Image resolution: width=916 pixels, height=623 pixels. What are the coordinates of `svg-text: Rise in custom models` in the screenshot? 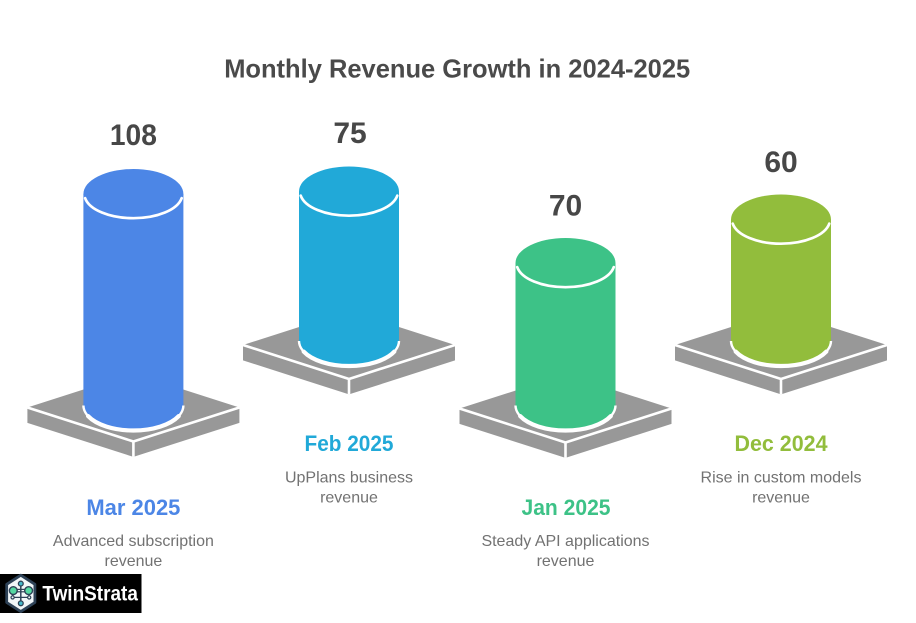 It's located at (781, 478).